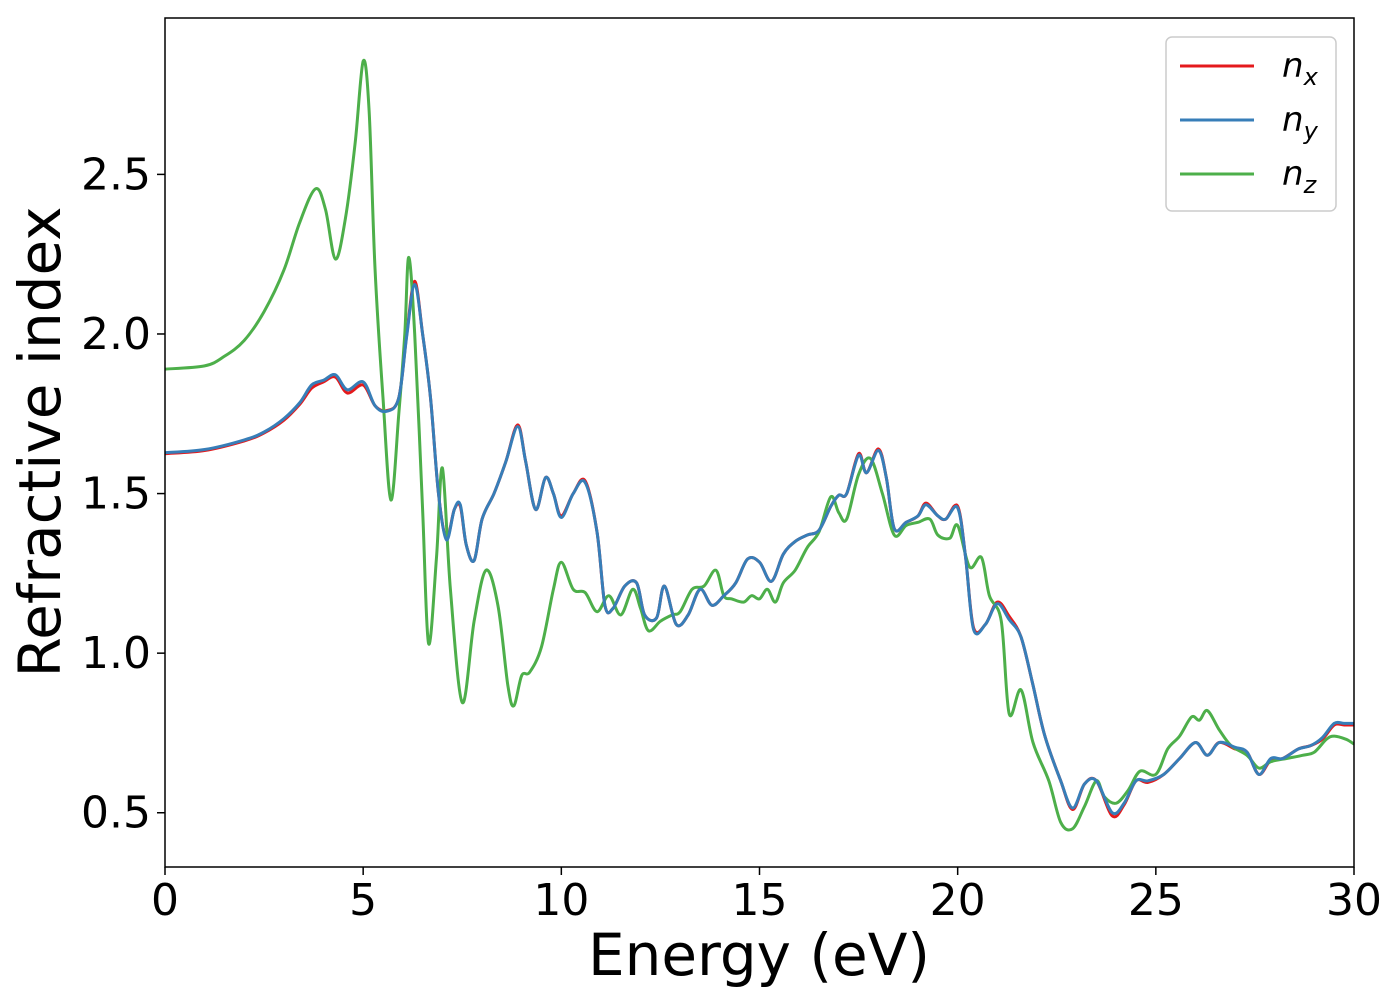 This screenshot has height=1000, width=1400. Describe the element at coordinates (759, 955) in the screenshot. I see `x-axis-label: Energy (eV)` at that location.